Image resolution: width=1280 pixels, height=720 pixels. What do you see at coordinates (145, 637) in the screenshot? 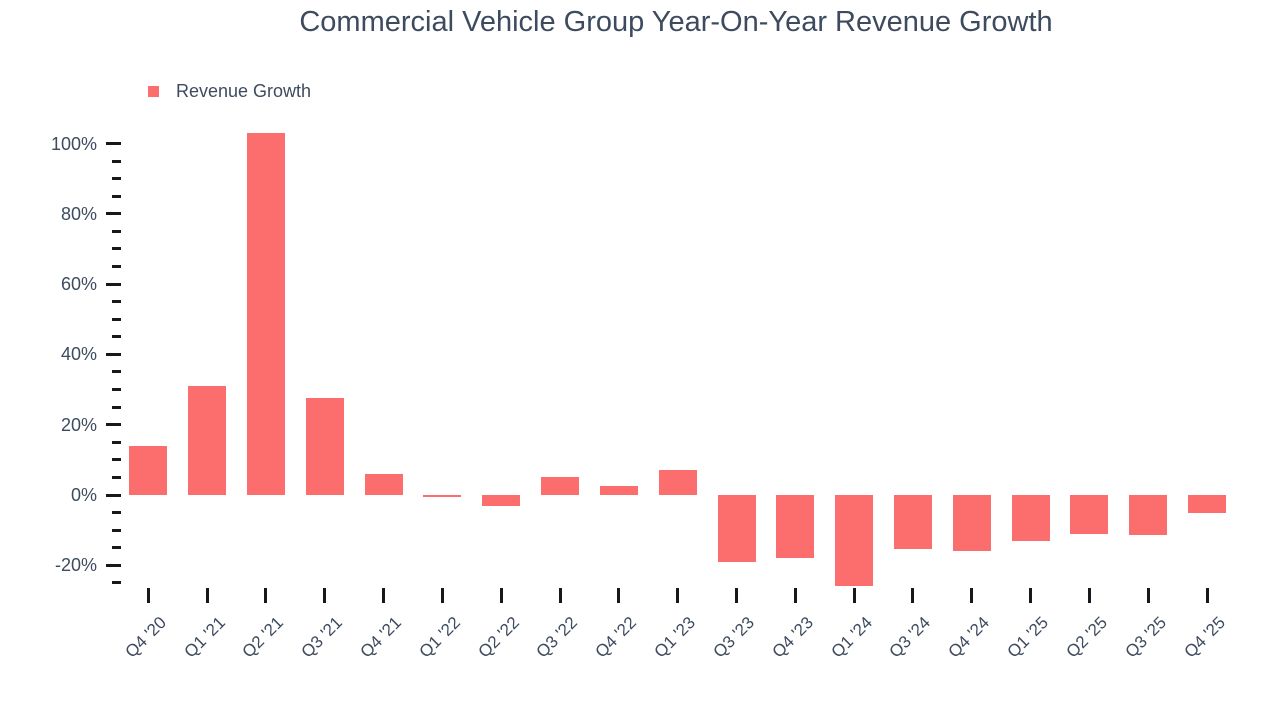
I see `x-axis-label: Q4 '20` at bounding box center [145, 637].